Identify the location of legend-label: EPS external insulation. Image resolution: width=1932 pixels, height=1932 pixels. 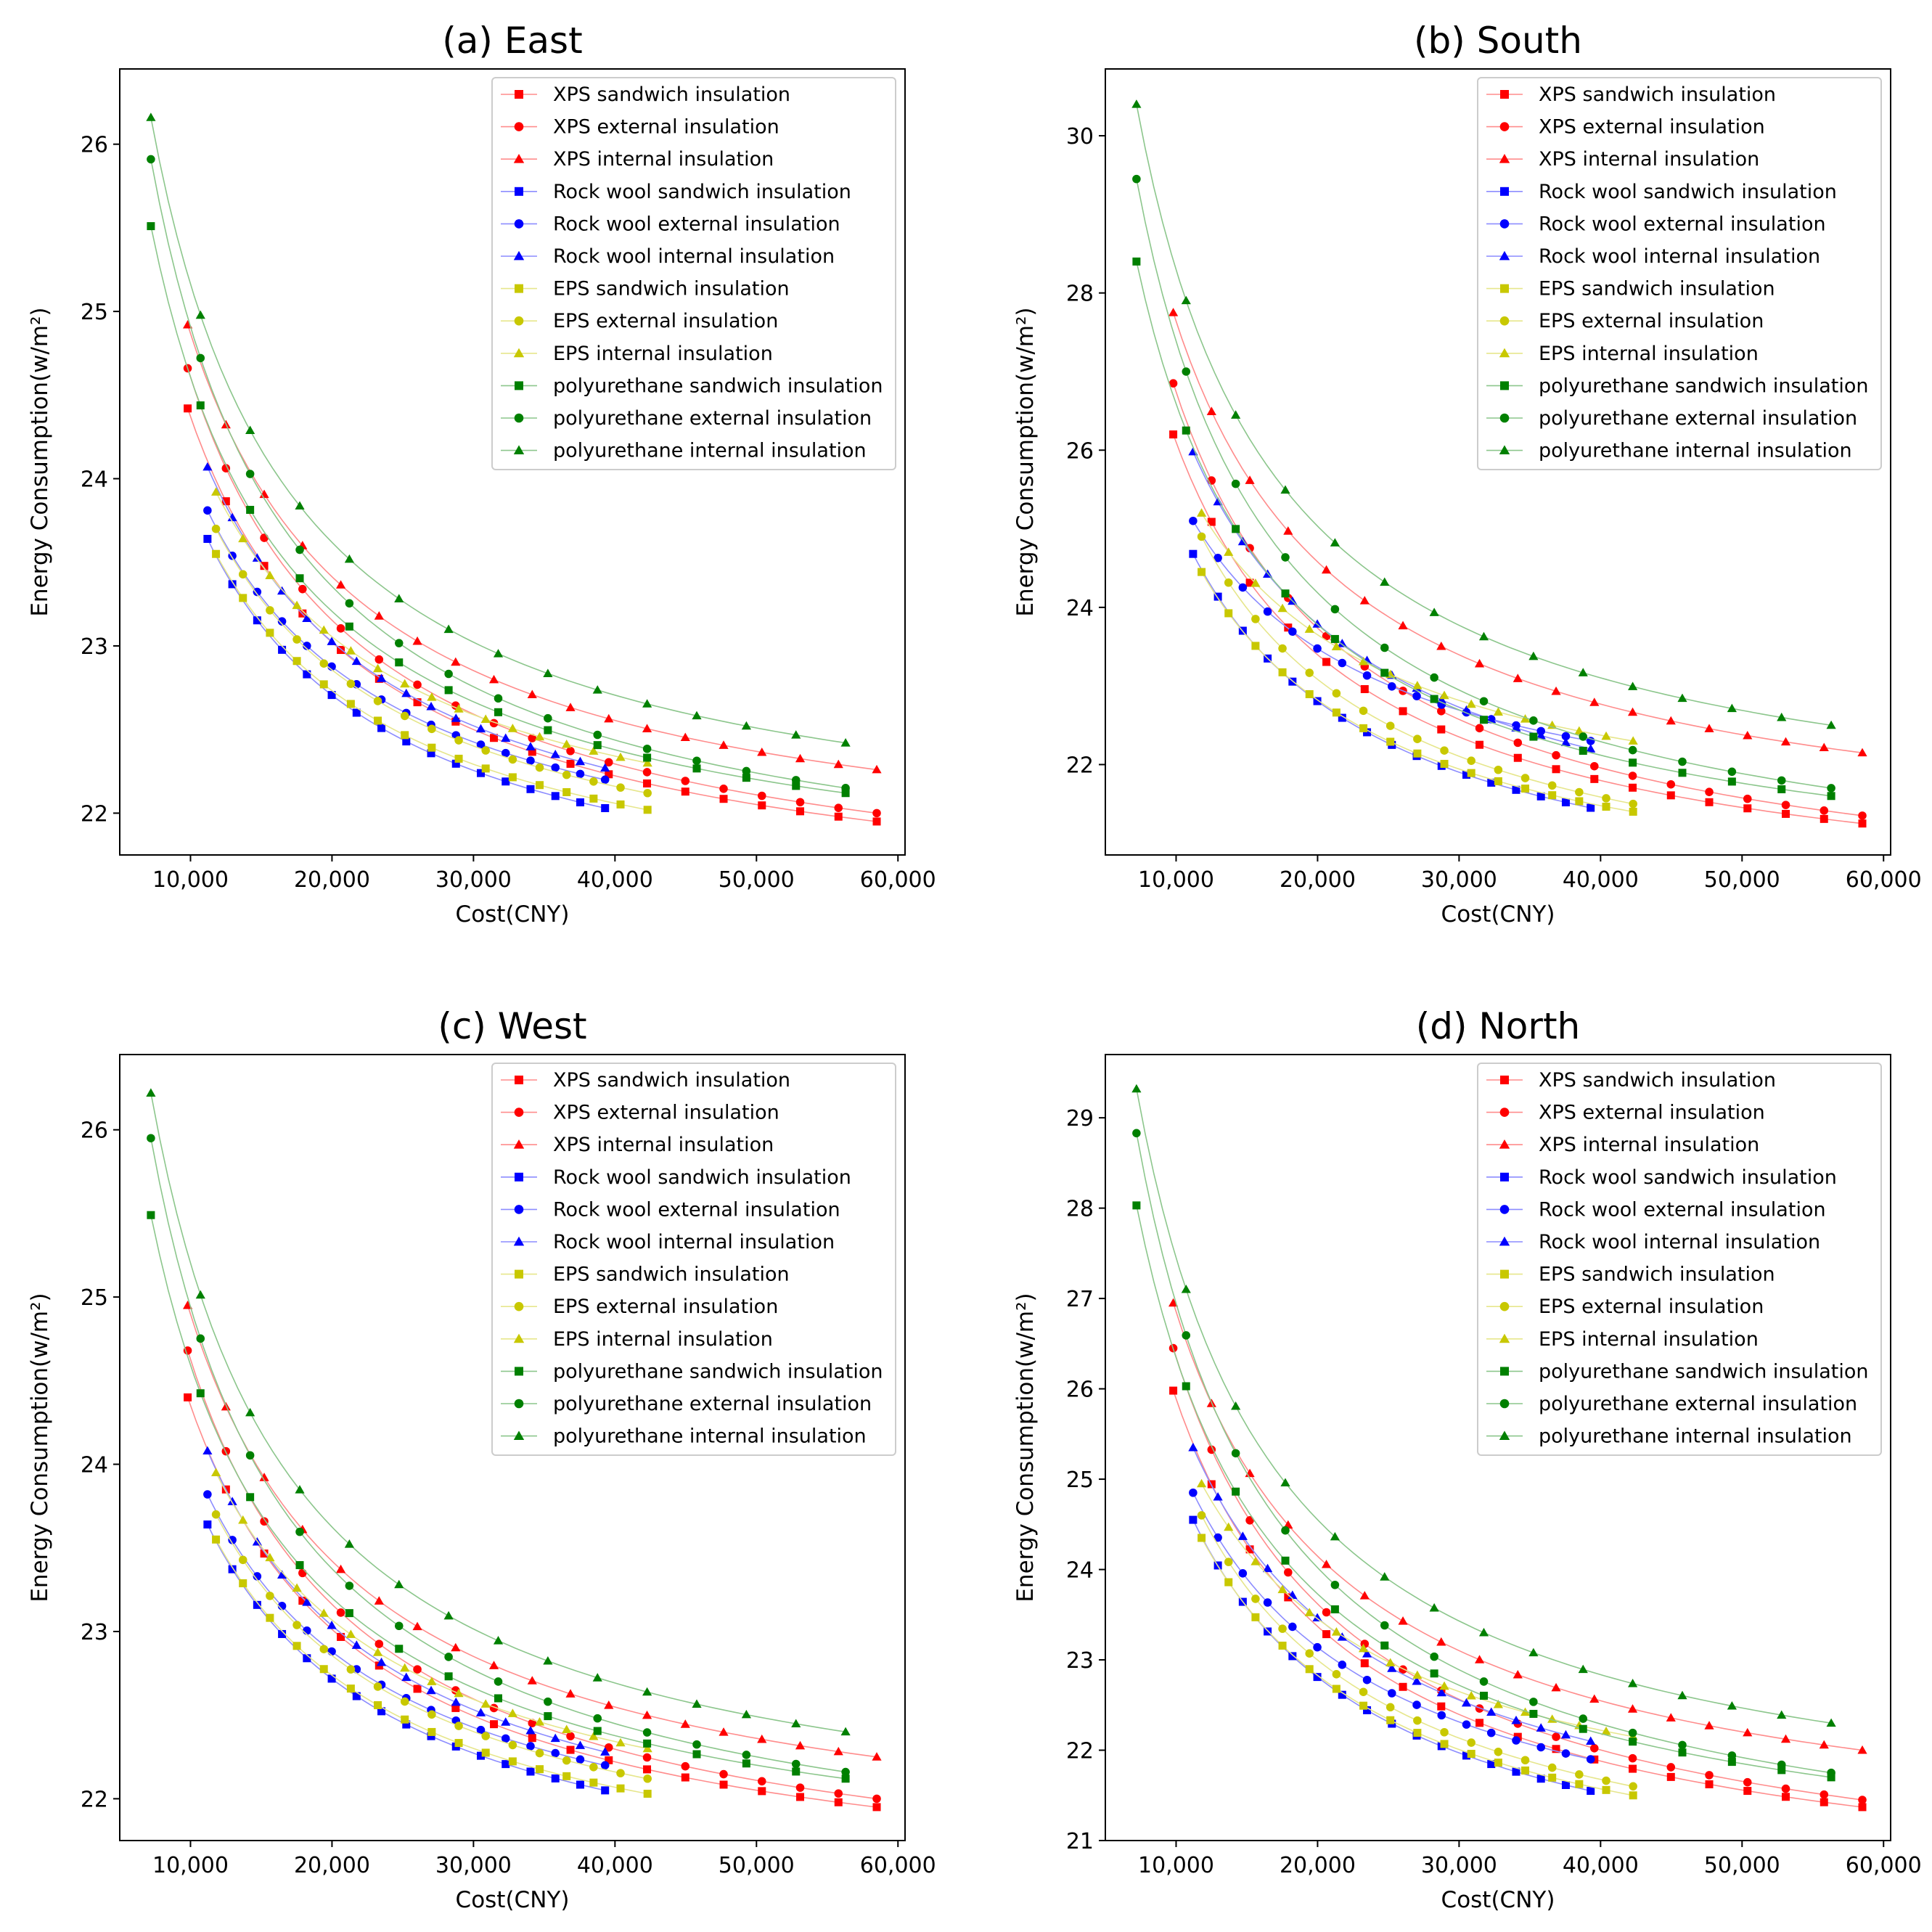
(1652, 1306).